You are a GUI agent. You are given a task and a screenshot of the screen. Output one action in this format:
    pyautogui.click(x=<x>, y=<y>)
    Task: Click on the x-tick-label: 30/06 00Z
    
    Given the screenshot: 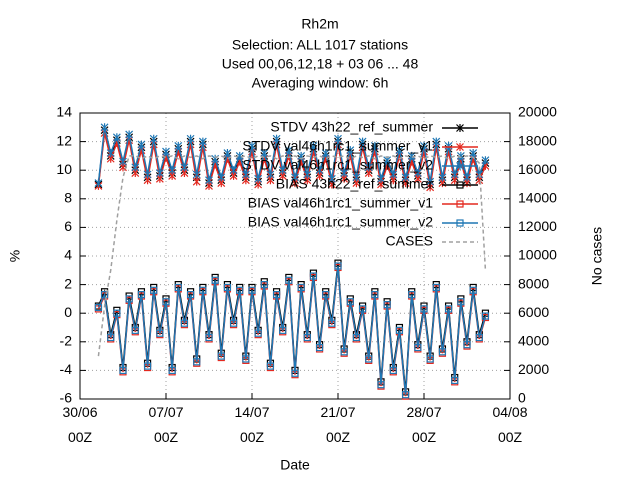 What is the action you would take?
    pyautogui.click(x=79, y=424)
    